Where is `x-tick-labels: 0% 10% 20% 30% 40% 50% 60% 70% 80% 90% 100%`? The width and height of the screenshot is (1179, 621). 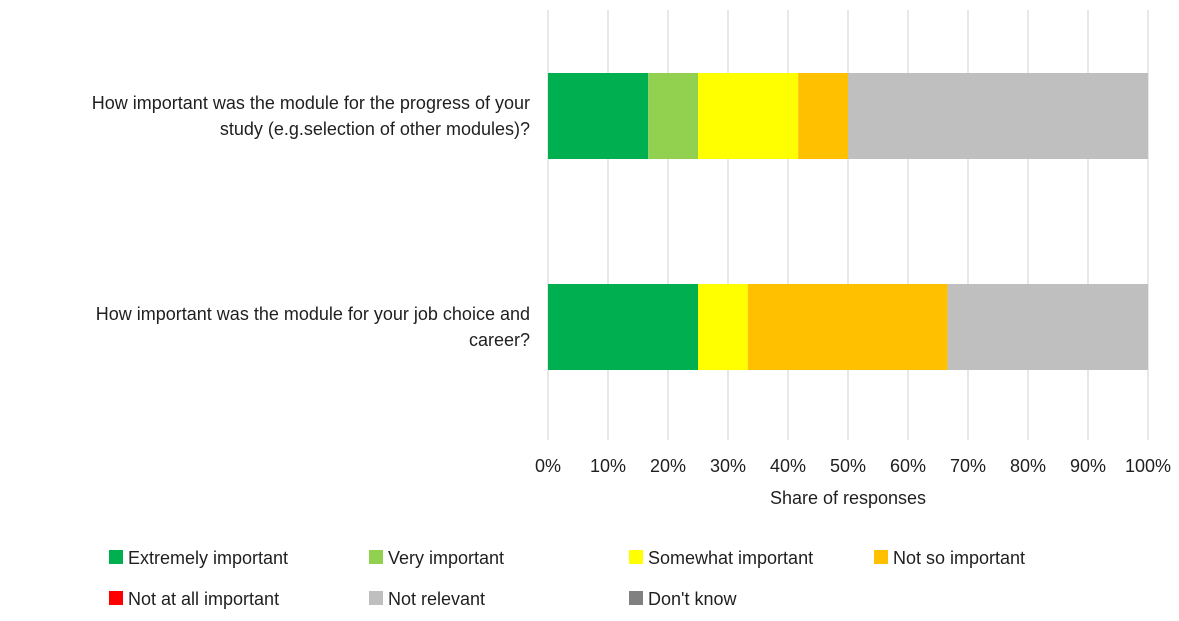 x-tick-labels: 0% 10% 20% 30% 40% 50% 60% 70% 80% 90% 100% is located at coordinates (853, 466).